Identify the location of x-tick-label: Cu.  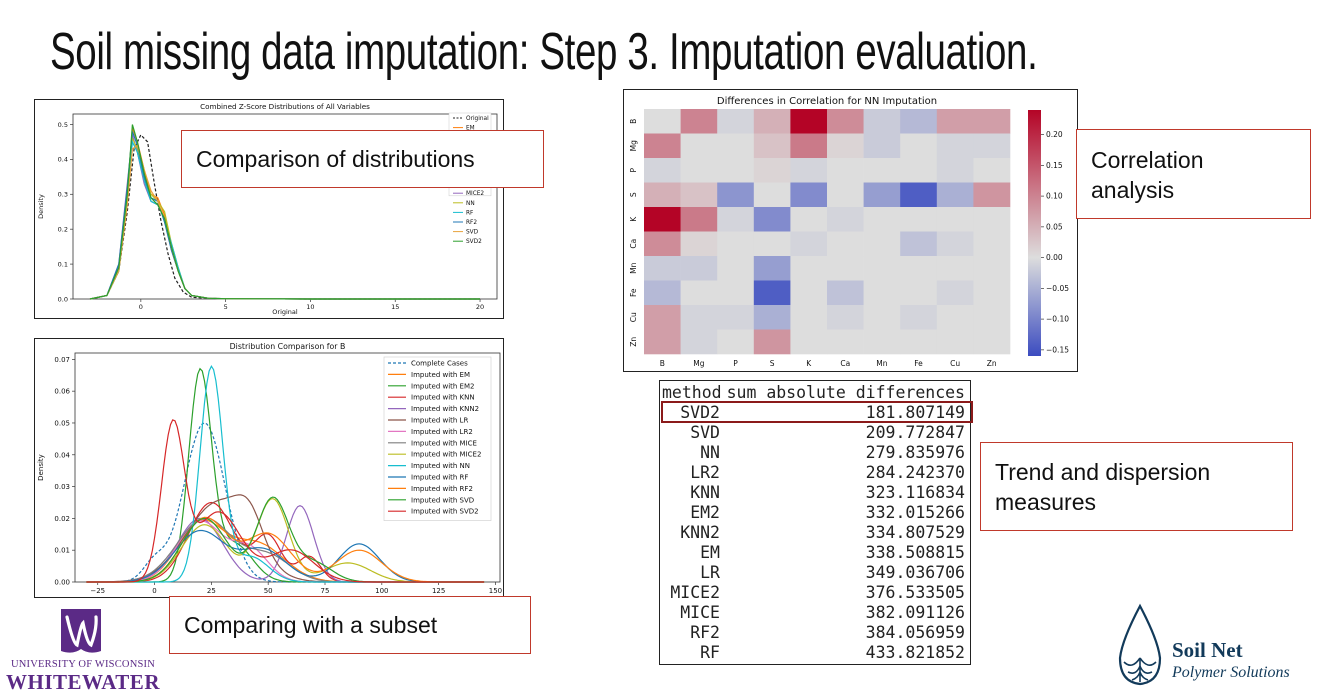
(955, 363).